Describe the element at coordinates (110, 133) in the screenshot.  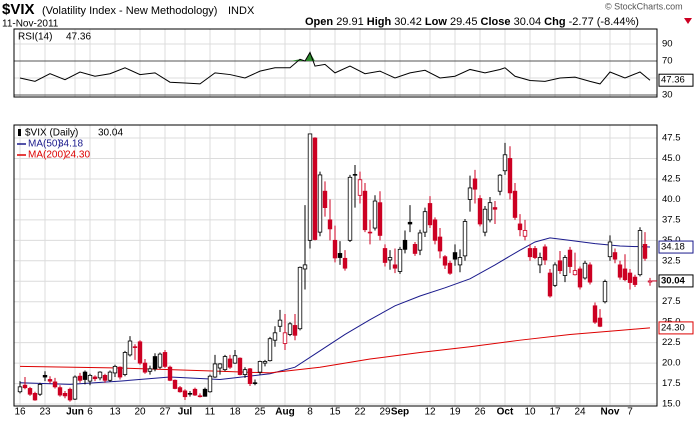
I see `legend-value: 30.04` at that location.